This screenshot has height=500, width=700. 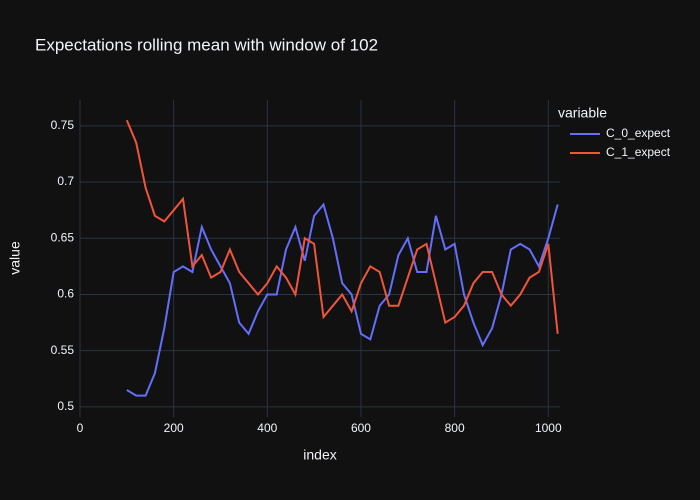 What do you see at coordinates (638, 133) in the screenshot?
I see `legend-label: C_0_expect` at bounding box center [638, 133].